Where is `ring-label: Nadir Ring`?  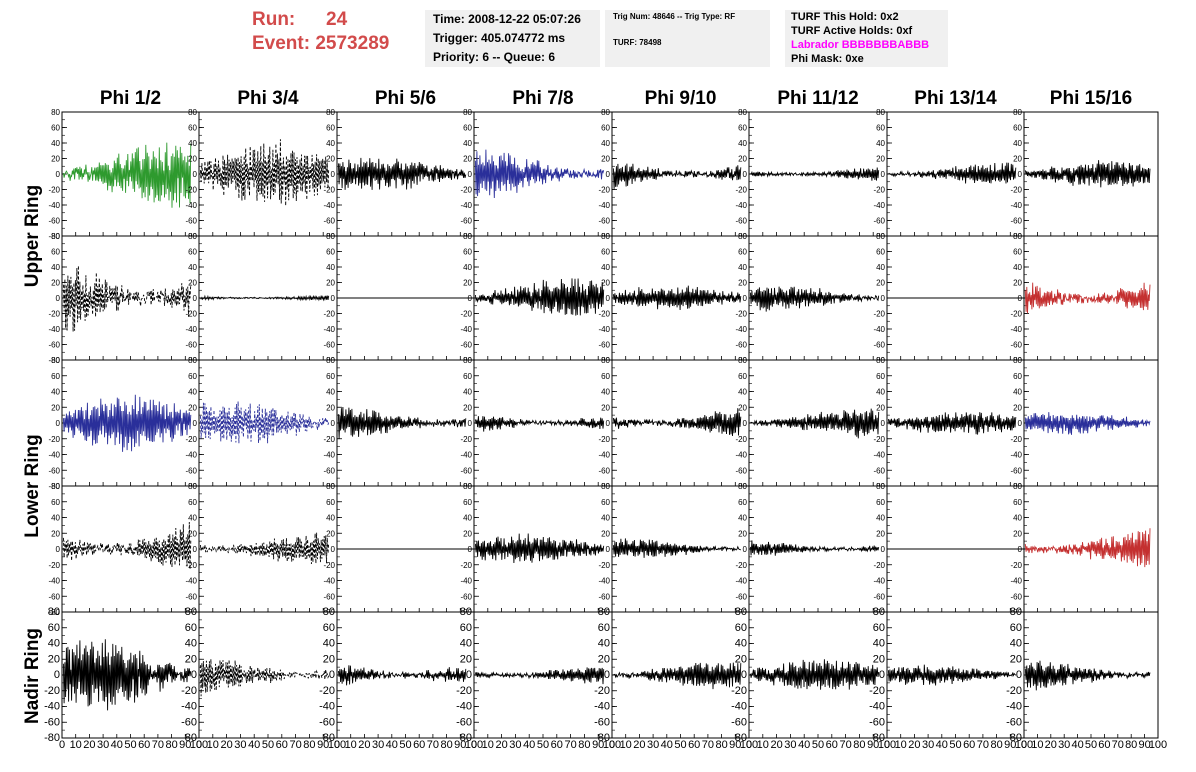 ring-label: Nadir Ring is located at coordinates (32, 676).